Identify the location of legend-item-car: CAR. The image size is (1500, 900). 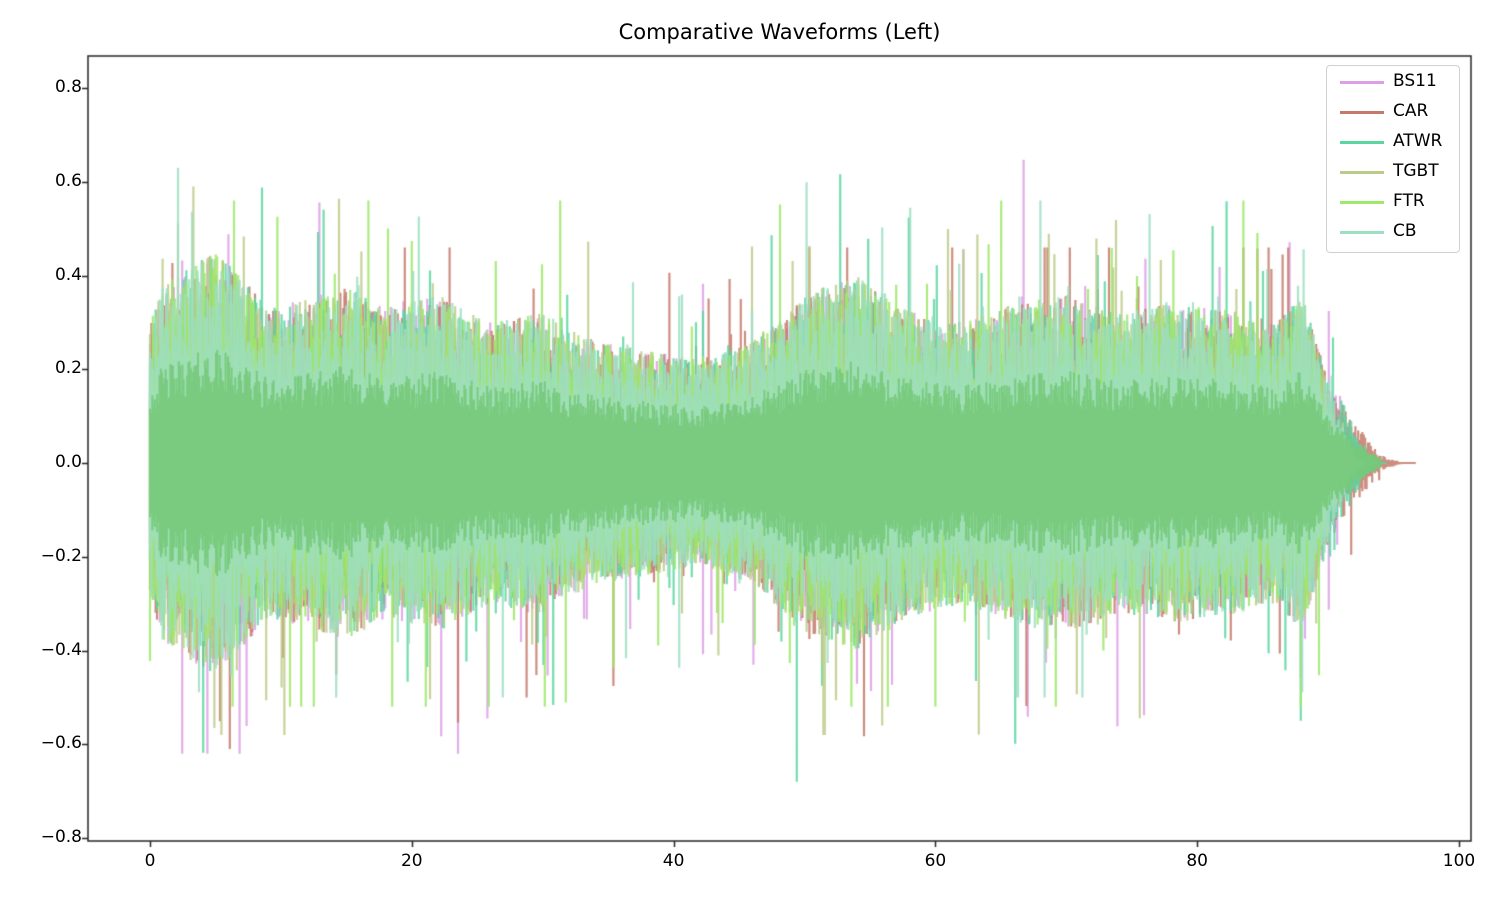
(1394, 113).